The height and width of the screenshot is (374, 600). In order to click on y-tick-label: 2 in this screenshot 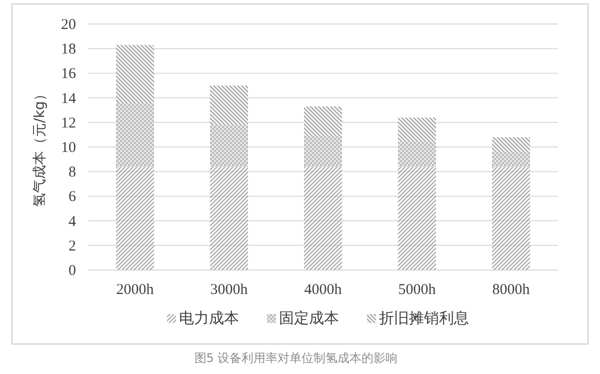, I will do `click(72, 246)`.